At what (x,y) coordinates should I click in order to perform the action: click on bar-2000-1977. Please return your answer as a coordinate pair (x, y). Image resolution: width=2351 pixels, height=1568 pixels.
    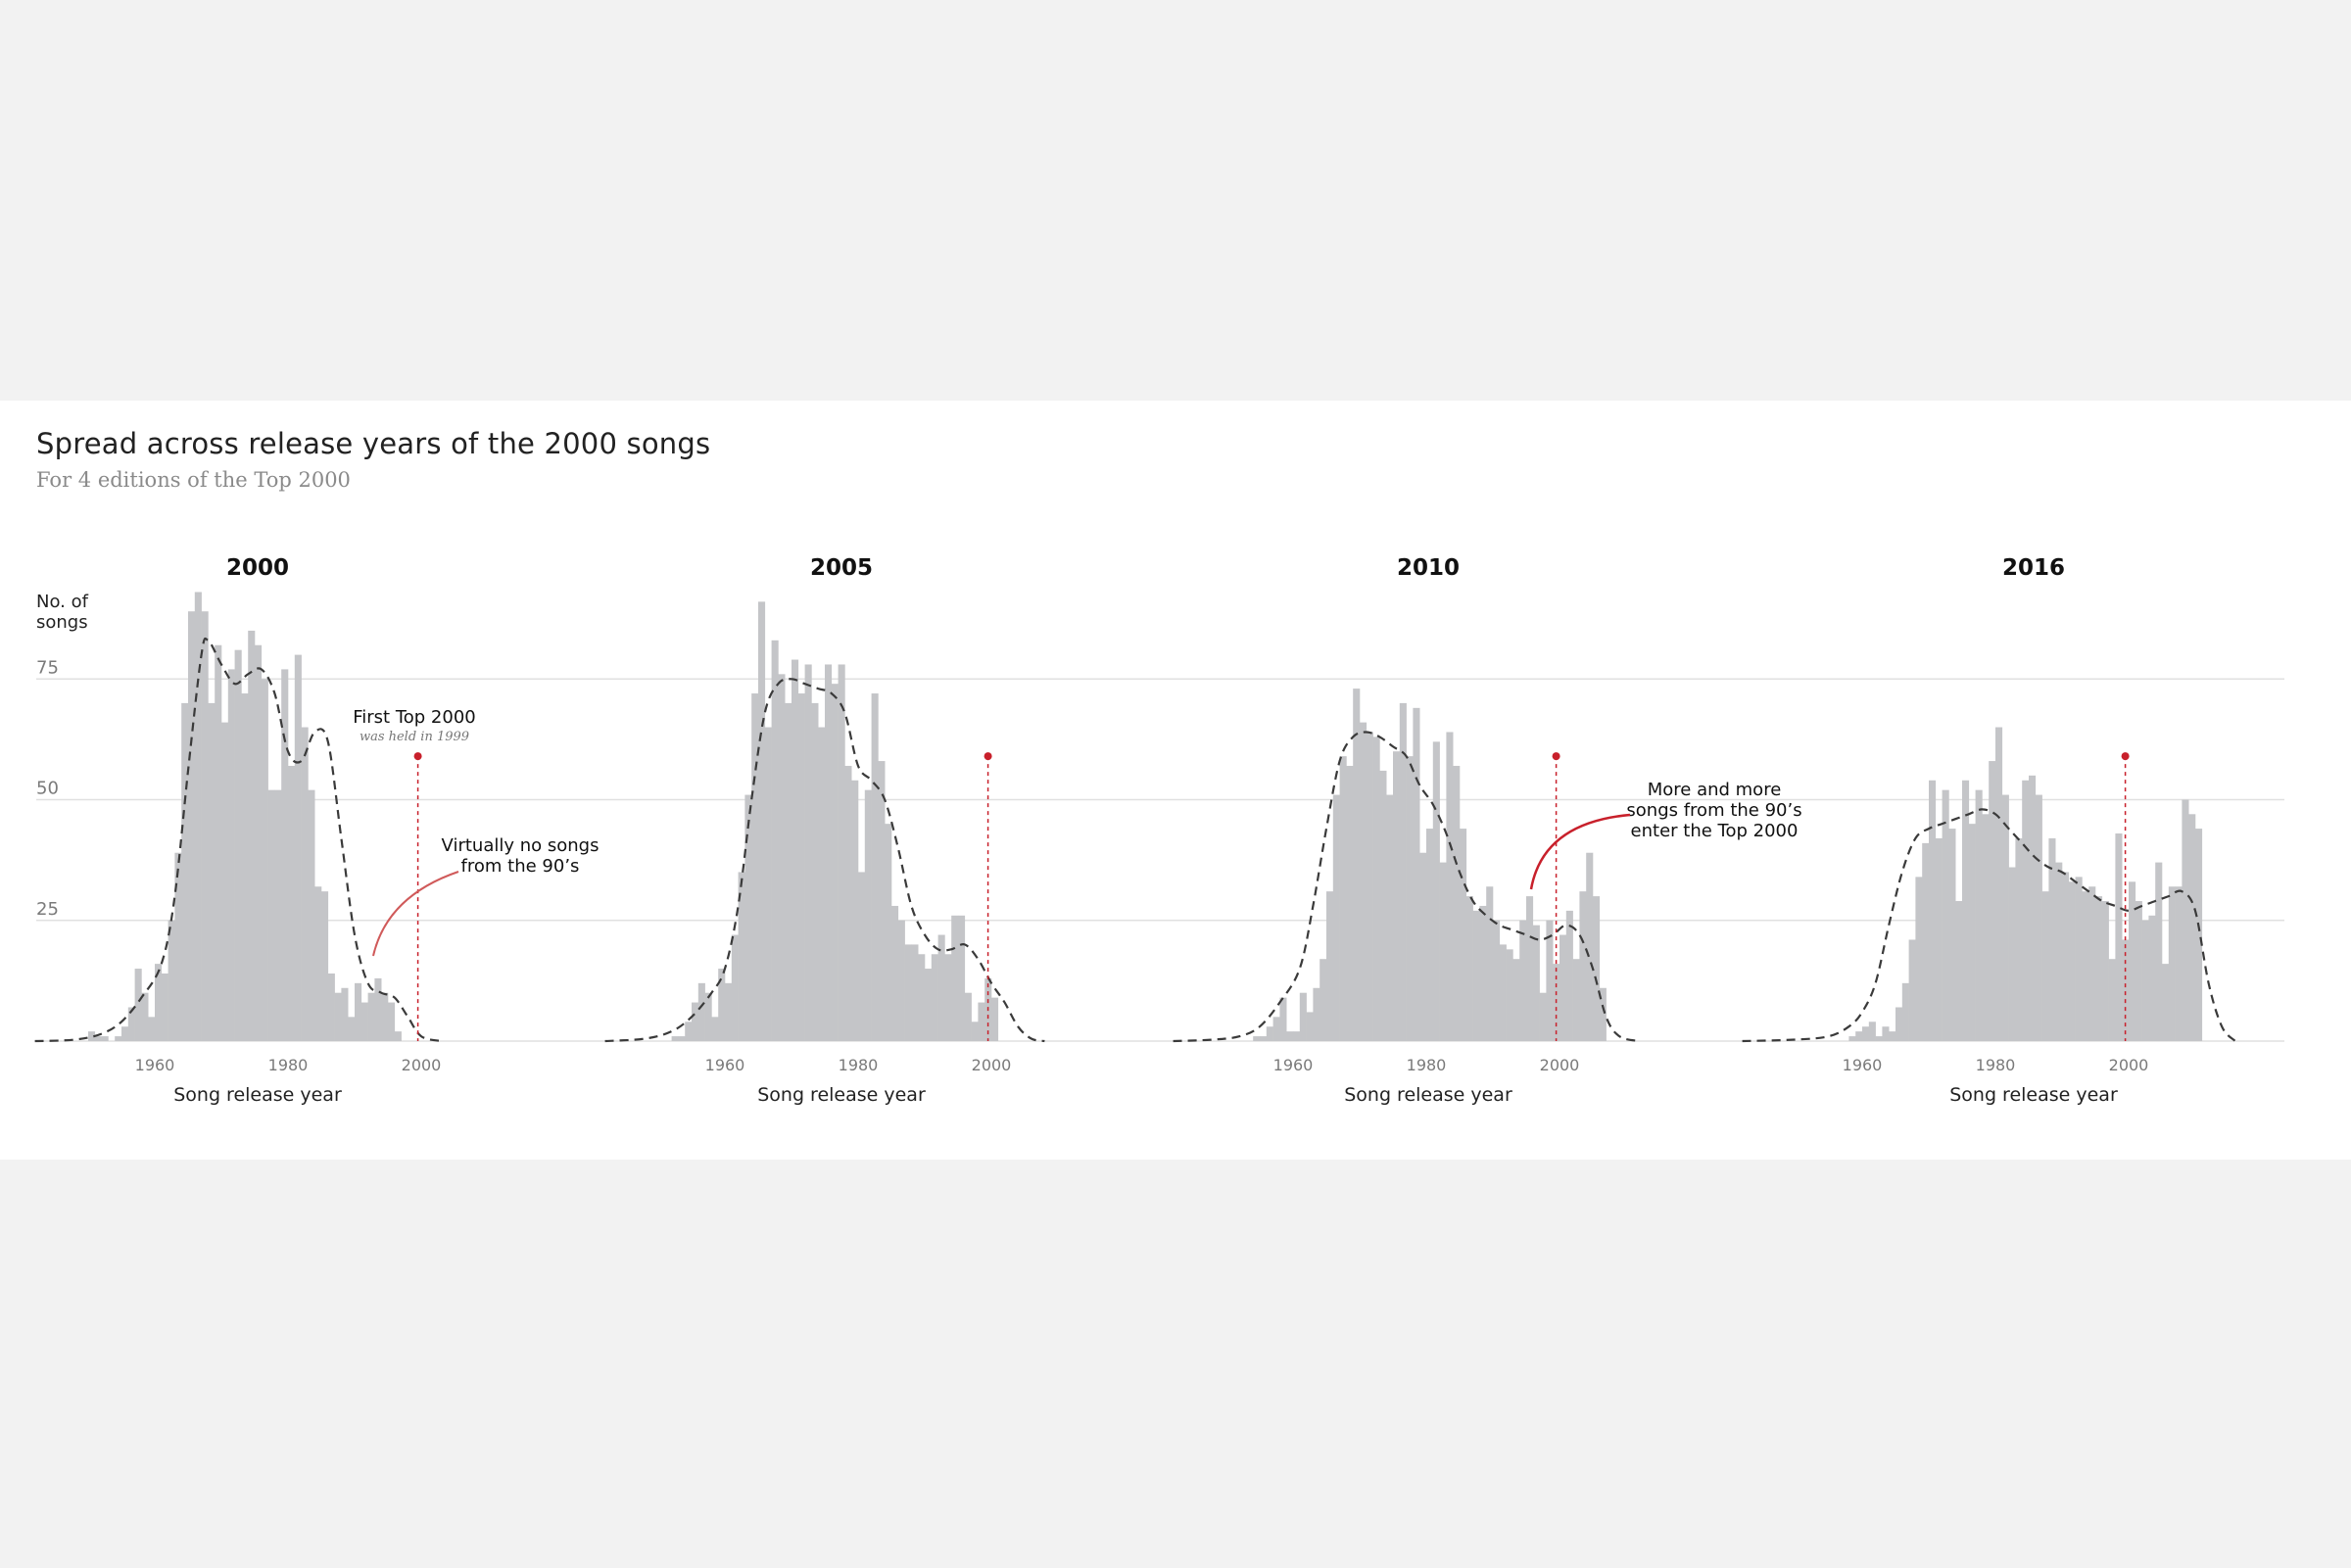
    Looking at the image, I should click on (271, 915).